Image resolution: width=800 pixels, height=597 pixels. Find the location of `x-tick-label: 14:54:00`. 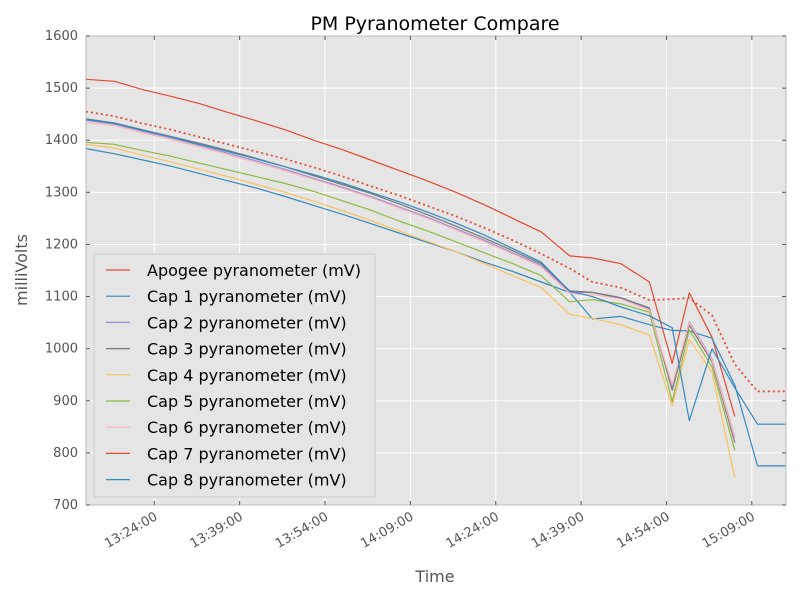

x-tick-label: 14:54:00 is located at coordinates (643, 530).